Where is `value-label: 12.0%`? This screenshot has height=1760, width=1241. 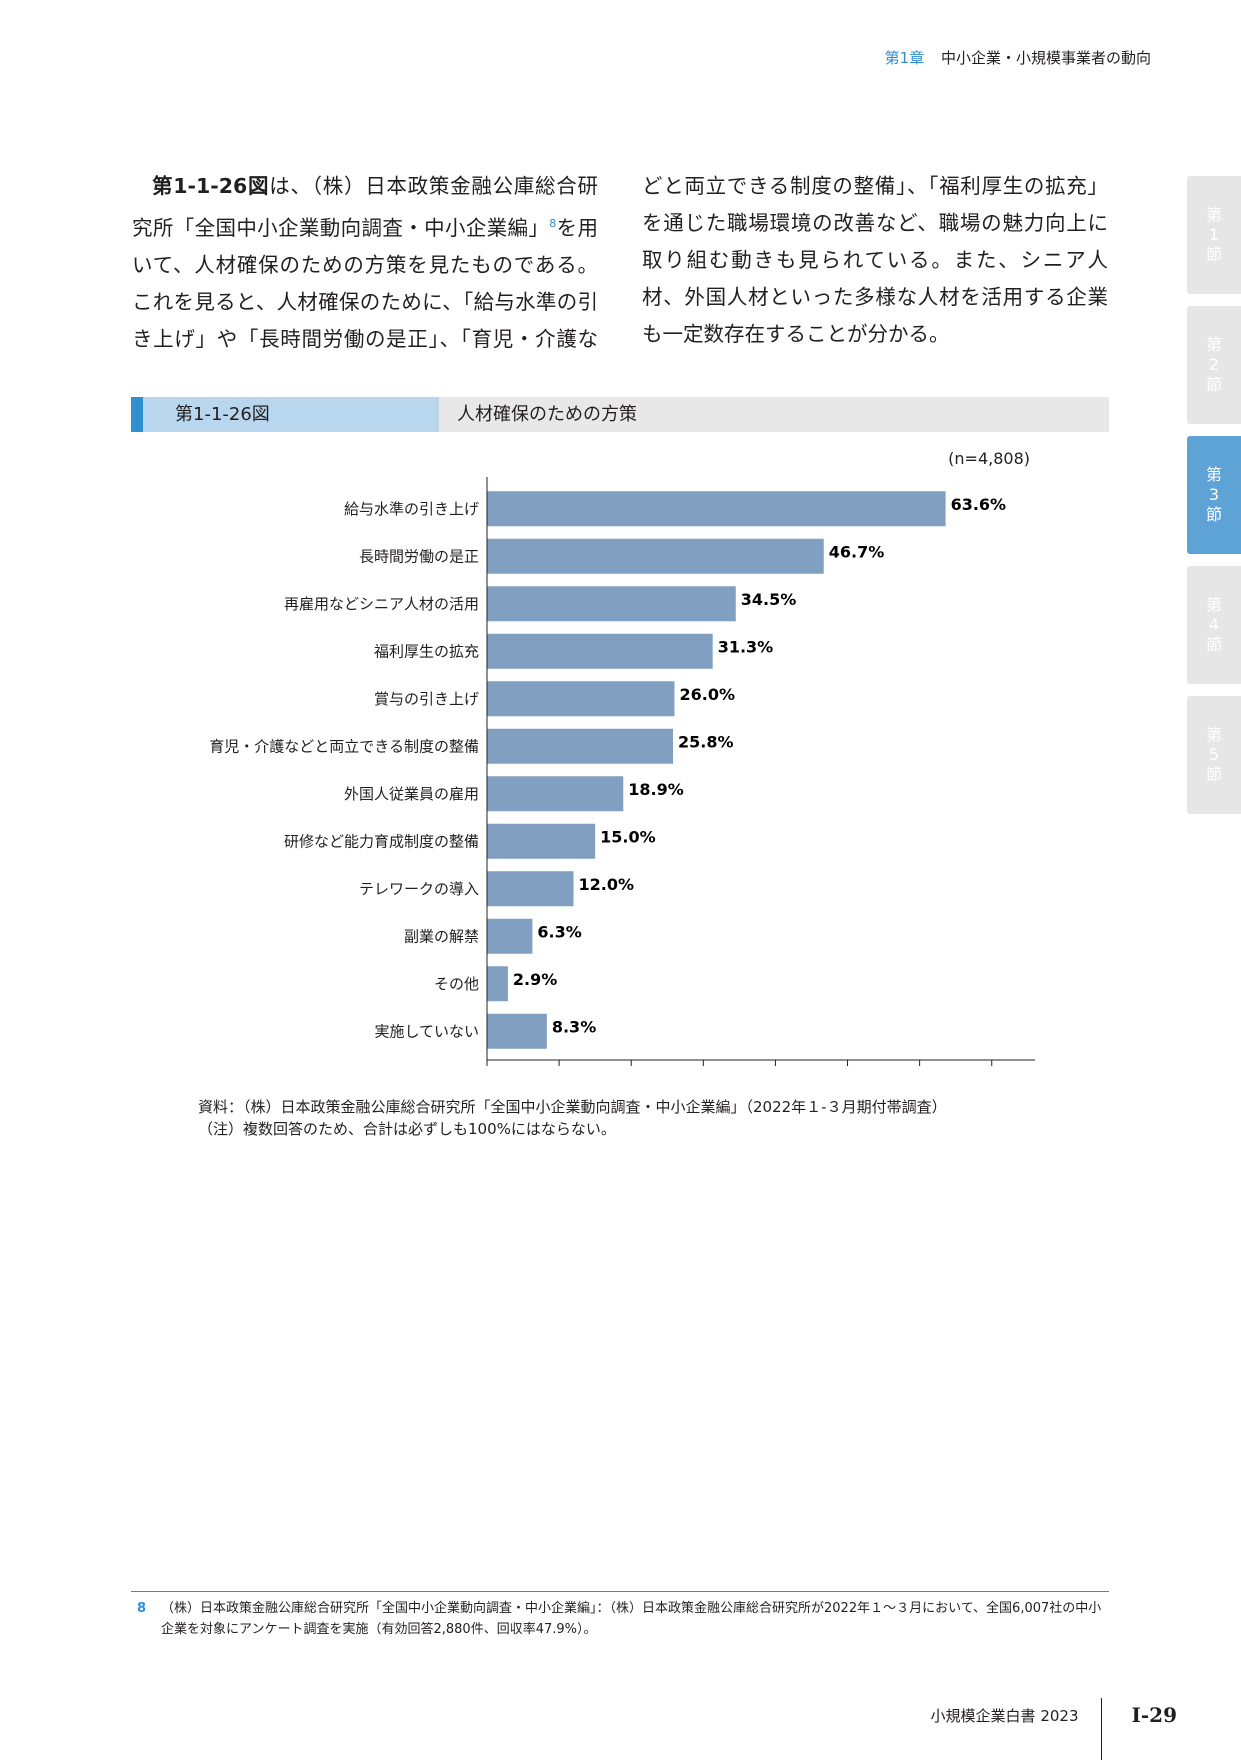 value-label: 12.0% is located at coordinates (607, 884).